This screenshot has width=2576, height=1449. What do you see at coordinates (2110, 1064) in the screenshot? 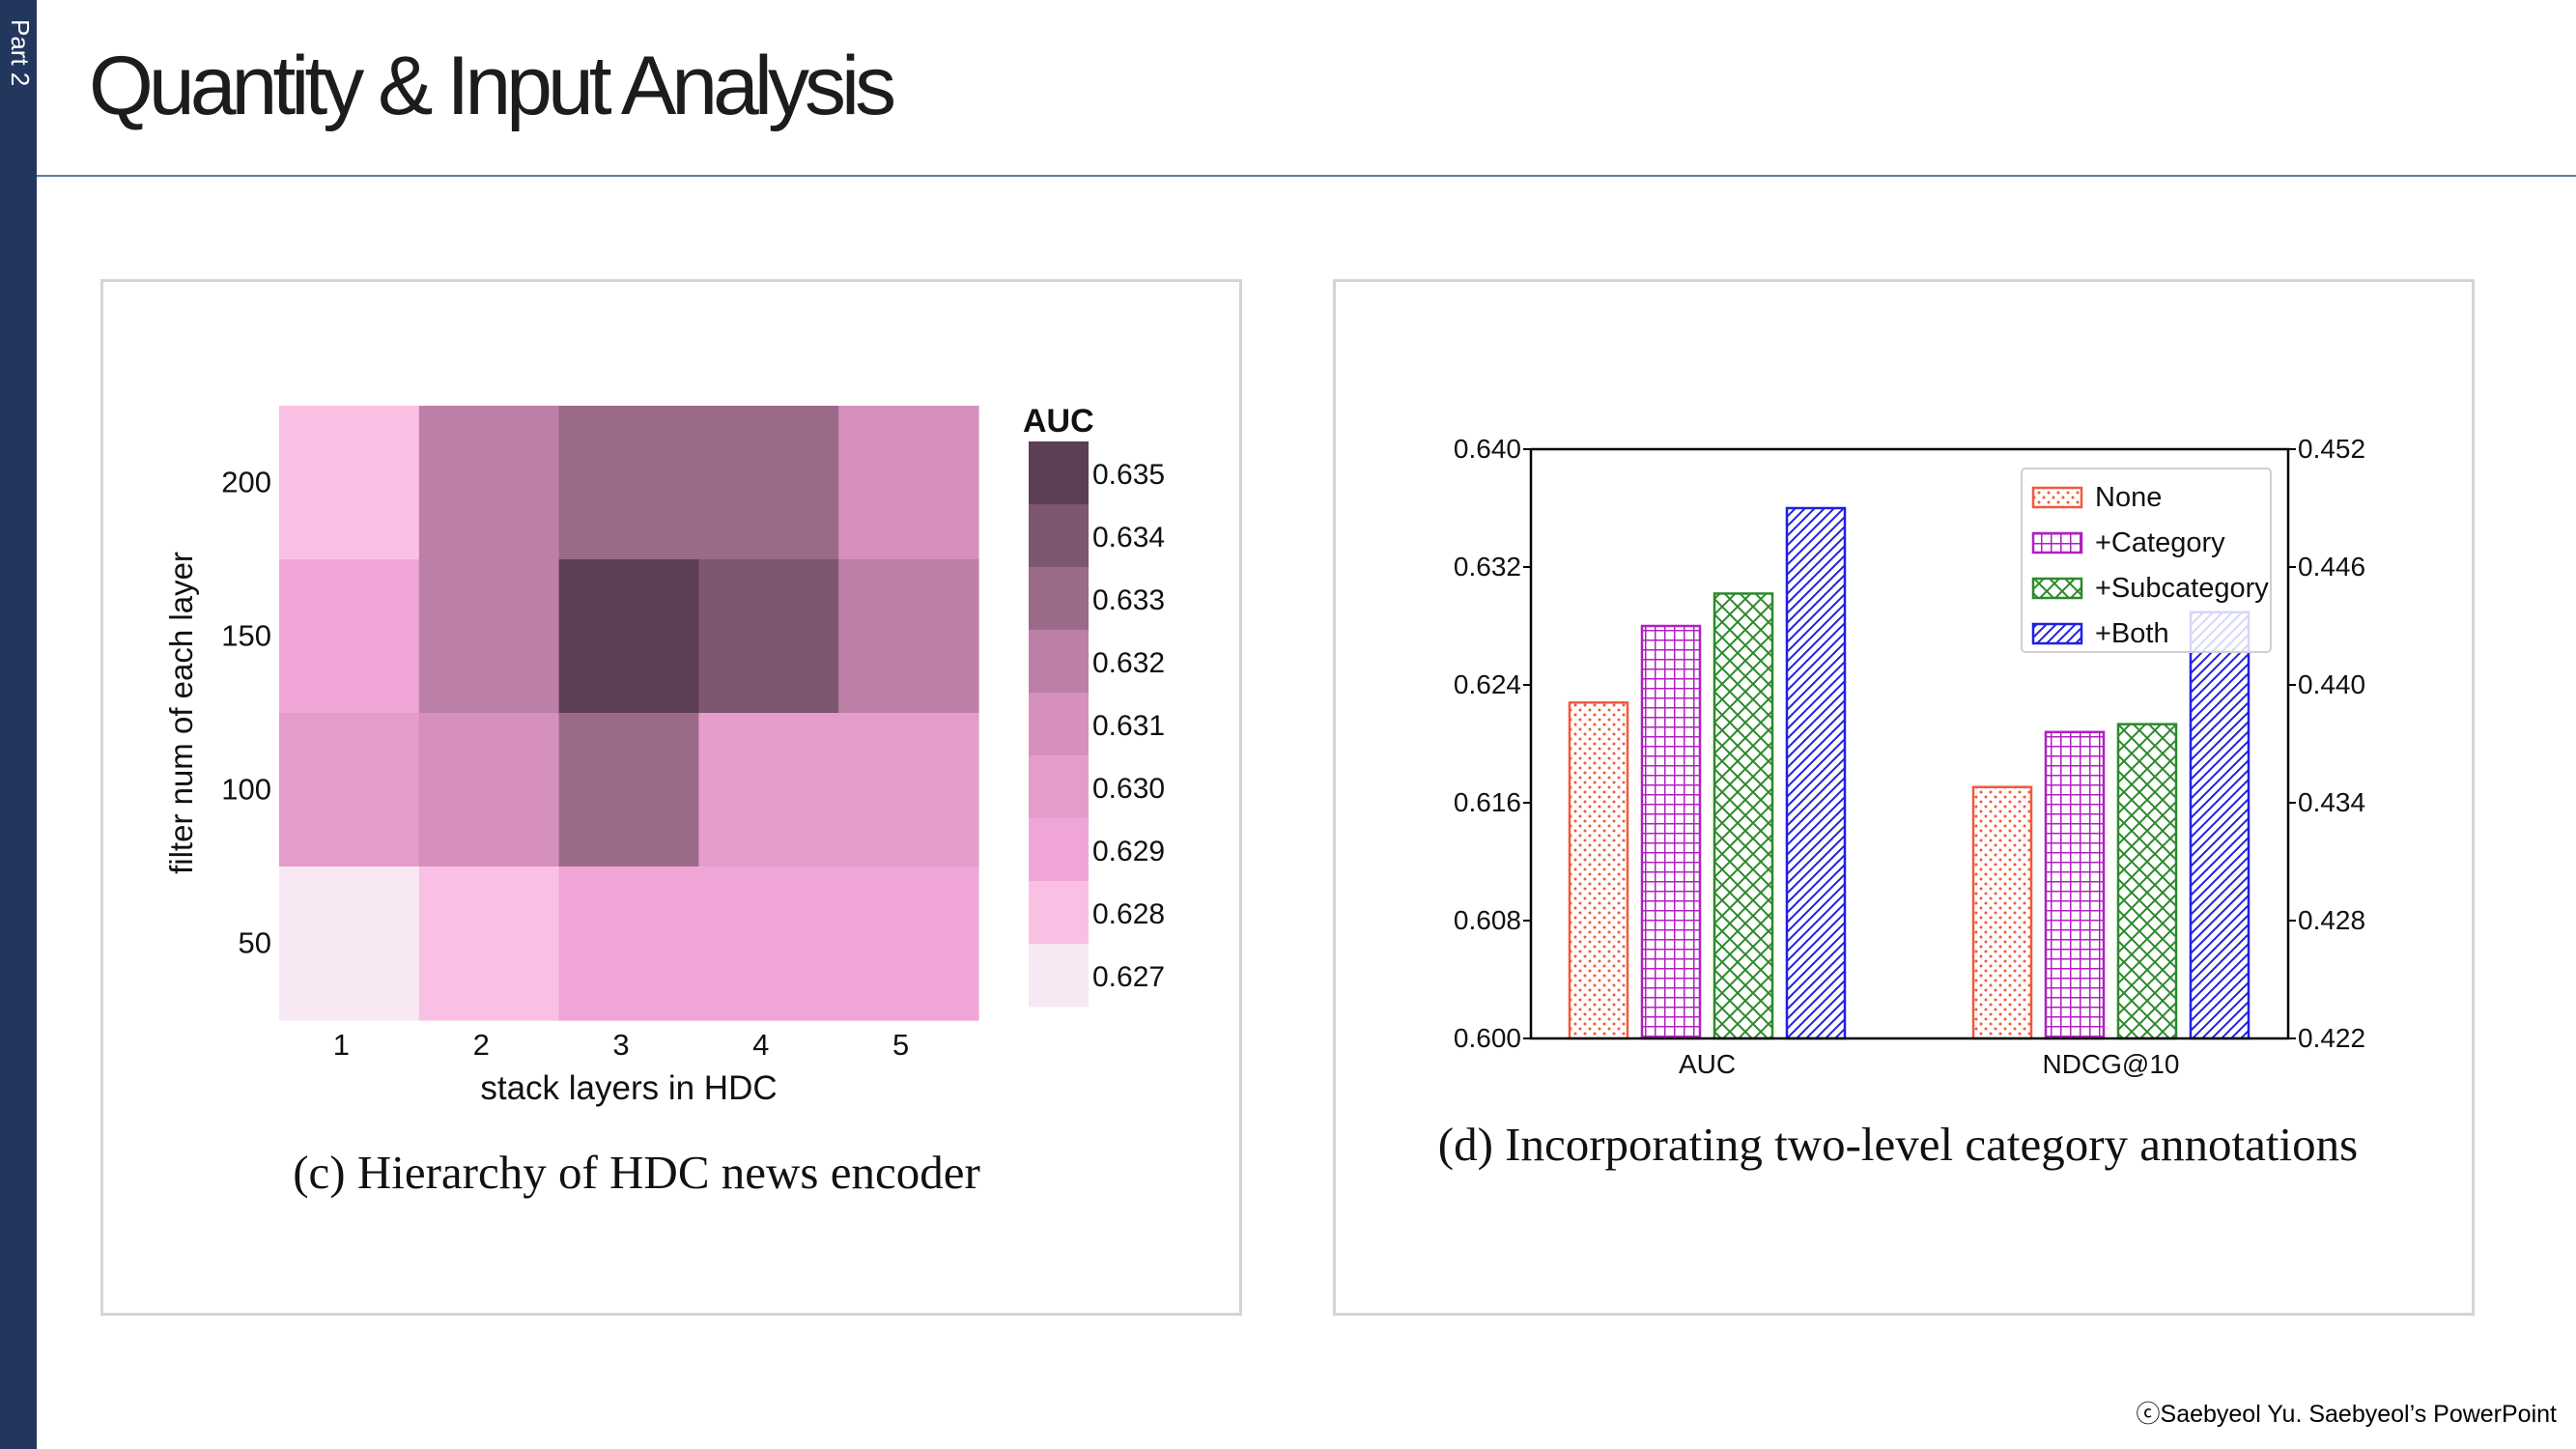
I see `category-label: NDCG@10` at bounding box center [2110, 1064].